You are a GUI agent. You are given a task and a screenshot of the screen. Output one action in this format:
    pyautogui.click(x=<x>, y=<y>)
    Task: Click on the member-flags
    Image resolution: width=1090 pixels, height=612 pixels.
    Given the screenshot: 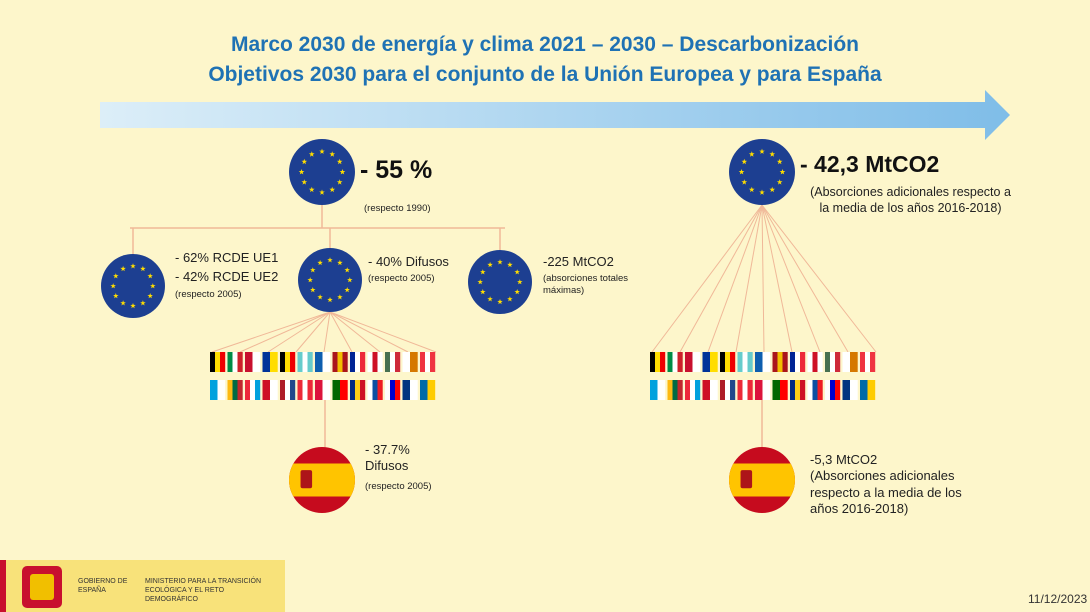 What is the action you would take?
    pyautogui.click(x=763, y=376)
    